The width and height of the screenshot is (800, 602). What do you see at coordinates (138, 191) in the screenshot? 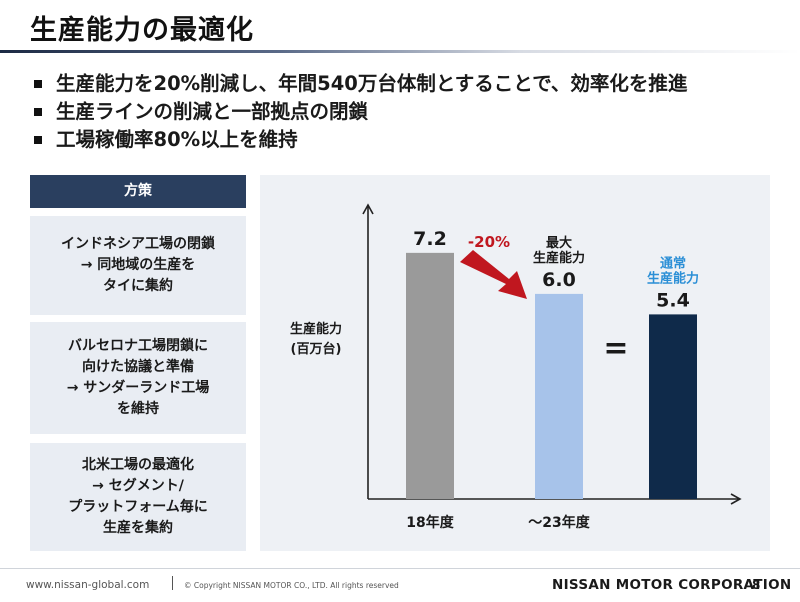
I see `measures-header: 方策` at bounding box center [138, 191].